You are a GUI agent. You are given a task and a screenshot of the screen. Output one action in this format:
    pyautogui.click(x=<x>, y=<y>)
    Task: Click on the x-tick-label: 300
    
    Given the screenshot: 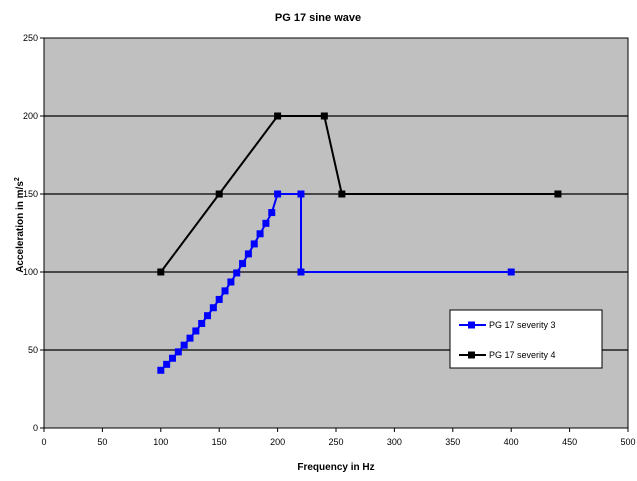 What is the action you would take?
    pyautogui.click(x=394, y=442)
    